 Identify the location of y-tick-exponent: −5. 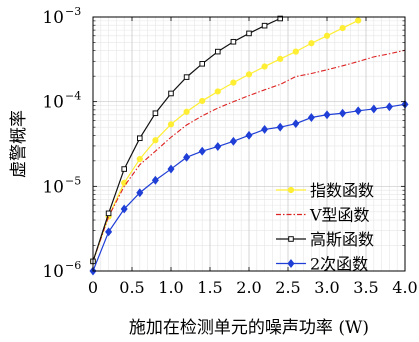
(73, 180).